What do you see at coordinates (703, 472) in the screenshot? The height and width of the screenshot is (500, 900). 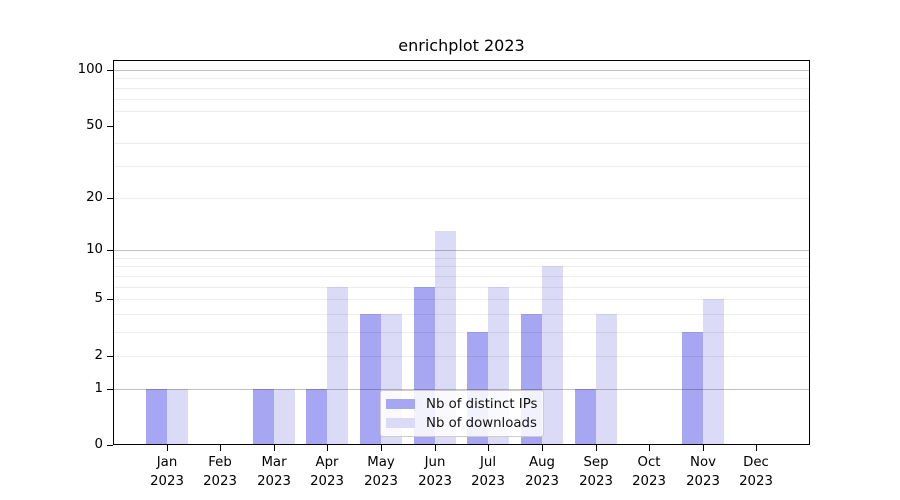 I see `x-tick-label-nov: Nov 2023` at bounding box center [703, 472].